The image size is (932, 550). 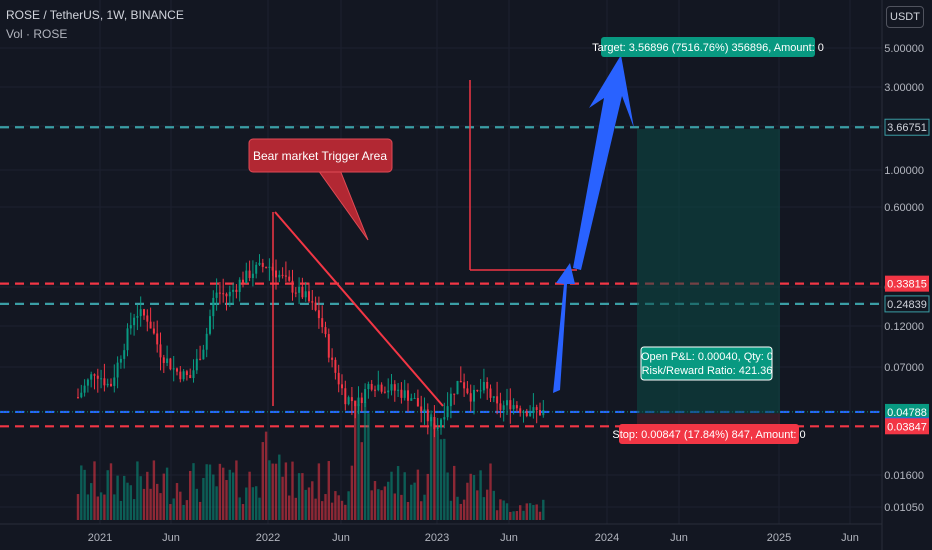 I want to click on callout-annotation: Bear market Trigger Area, so click(x=320, y=189).